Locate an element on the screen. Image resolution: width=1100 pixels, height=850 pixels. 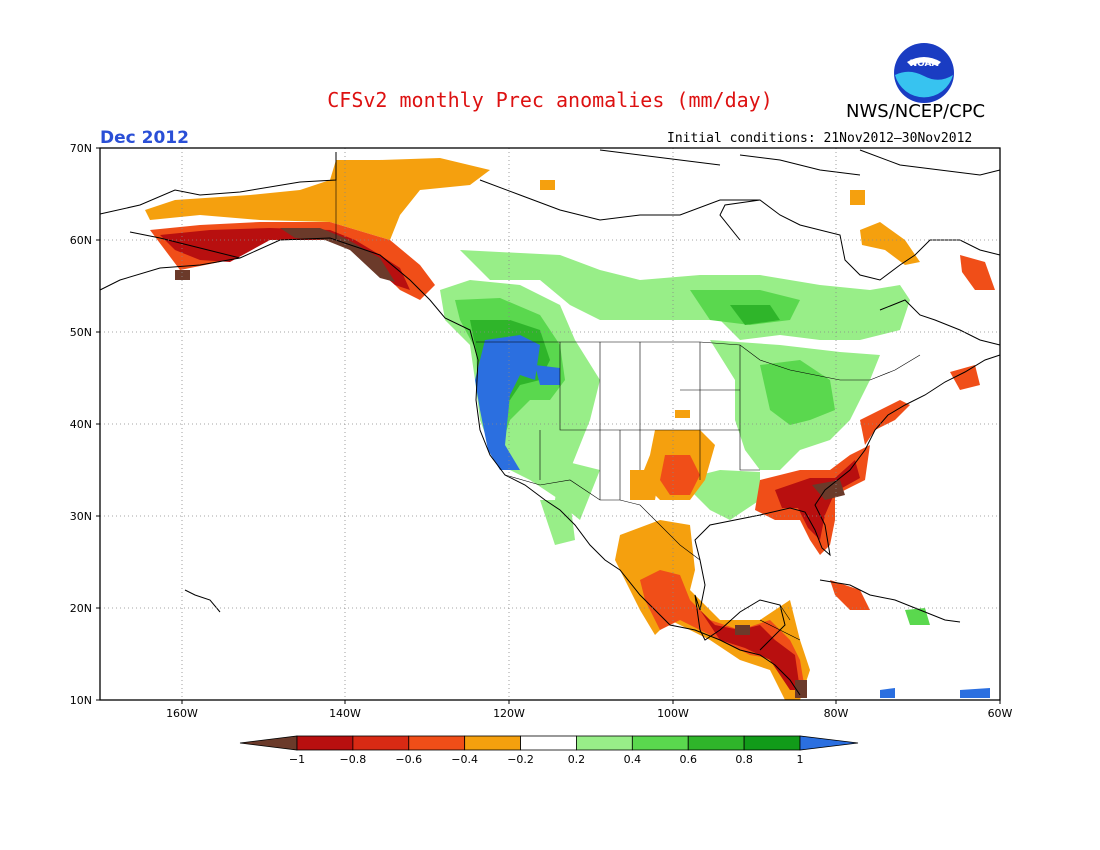
colorbar-extend-low is located at coordinates (268, 743).